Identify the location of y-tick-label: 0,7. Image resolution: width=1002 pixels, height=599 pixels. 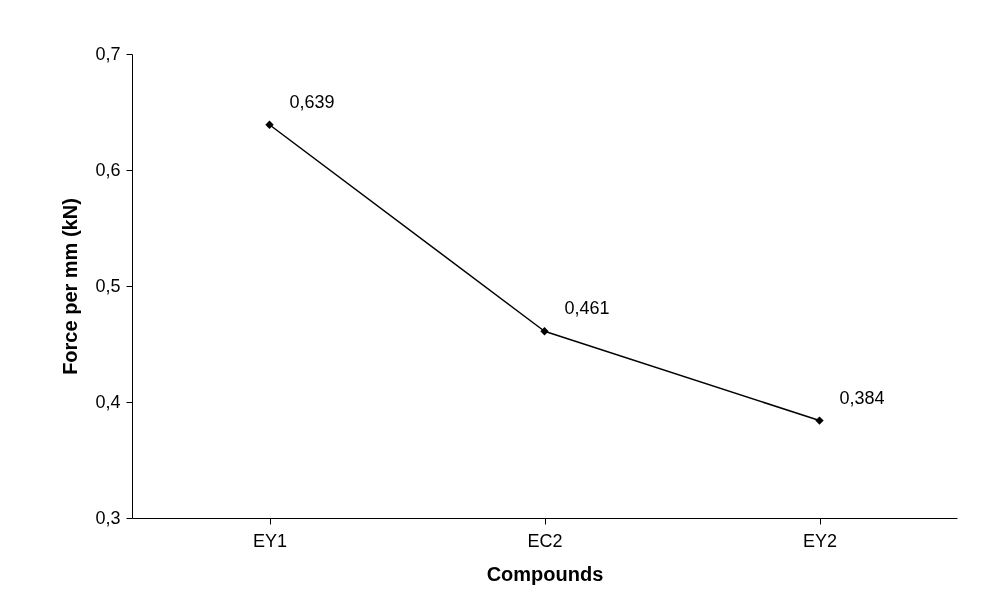
(108, 53).